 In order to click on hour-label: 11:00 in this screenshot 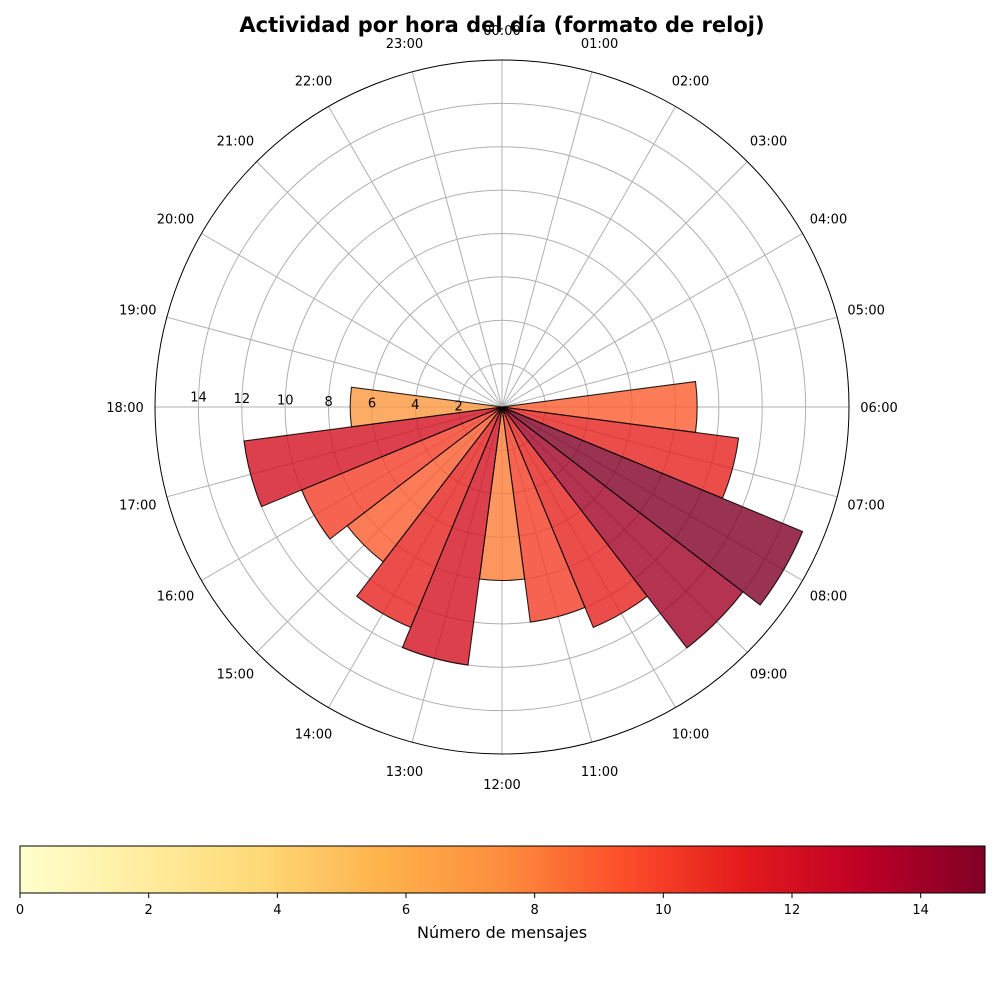, I will do `click(599, 772)`.